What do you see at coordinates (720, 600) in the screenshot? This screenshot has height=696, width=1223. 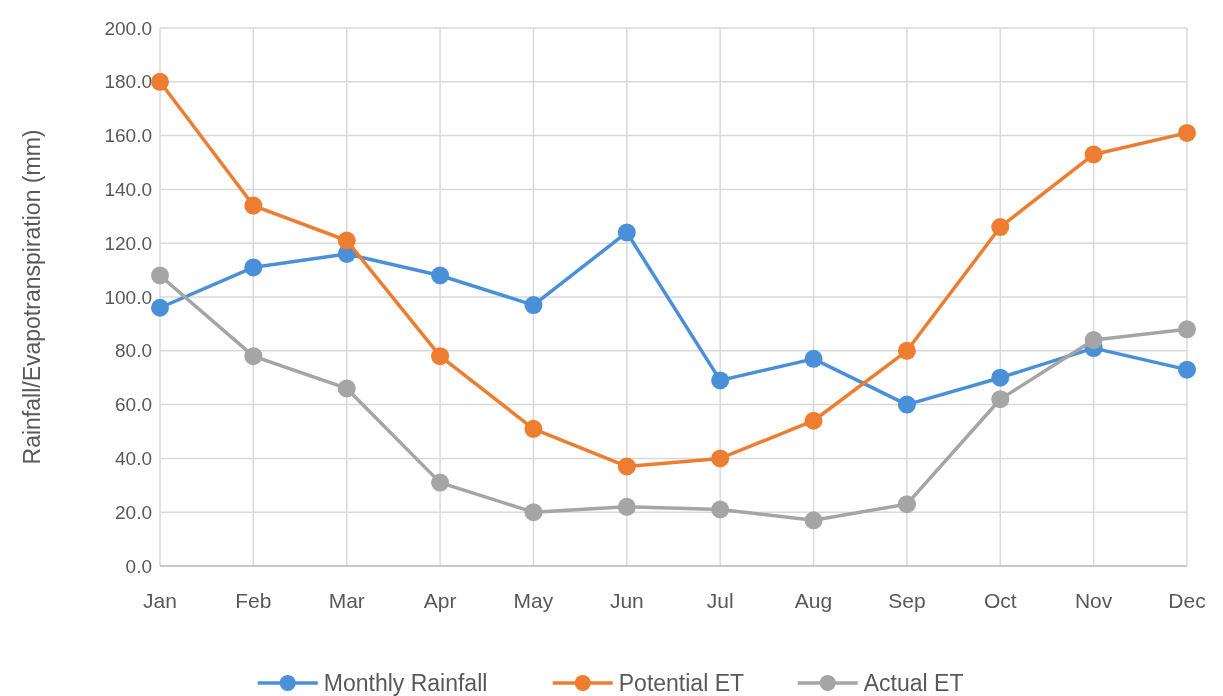 I see `x-tick-label: Jul` at bounding box center [720, 600].